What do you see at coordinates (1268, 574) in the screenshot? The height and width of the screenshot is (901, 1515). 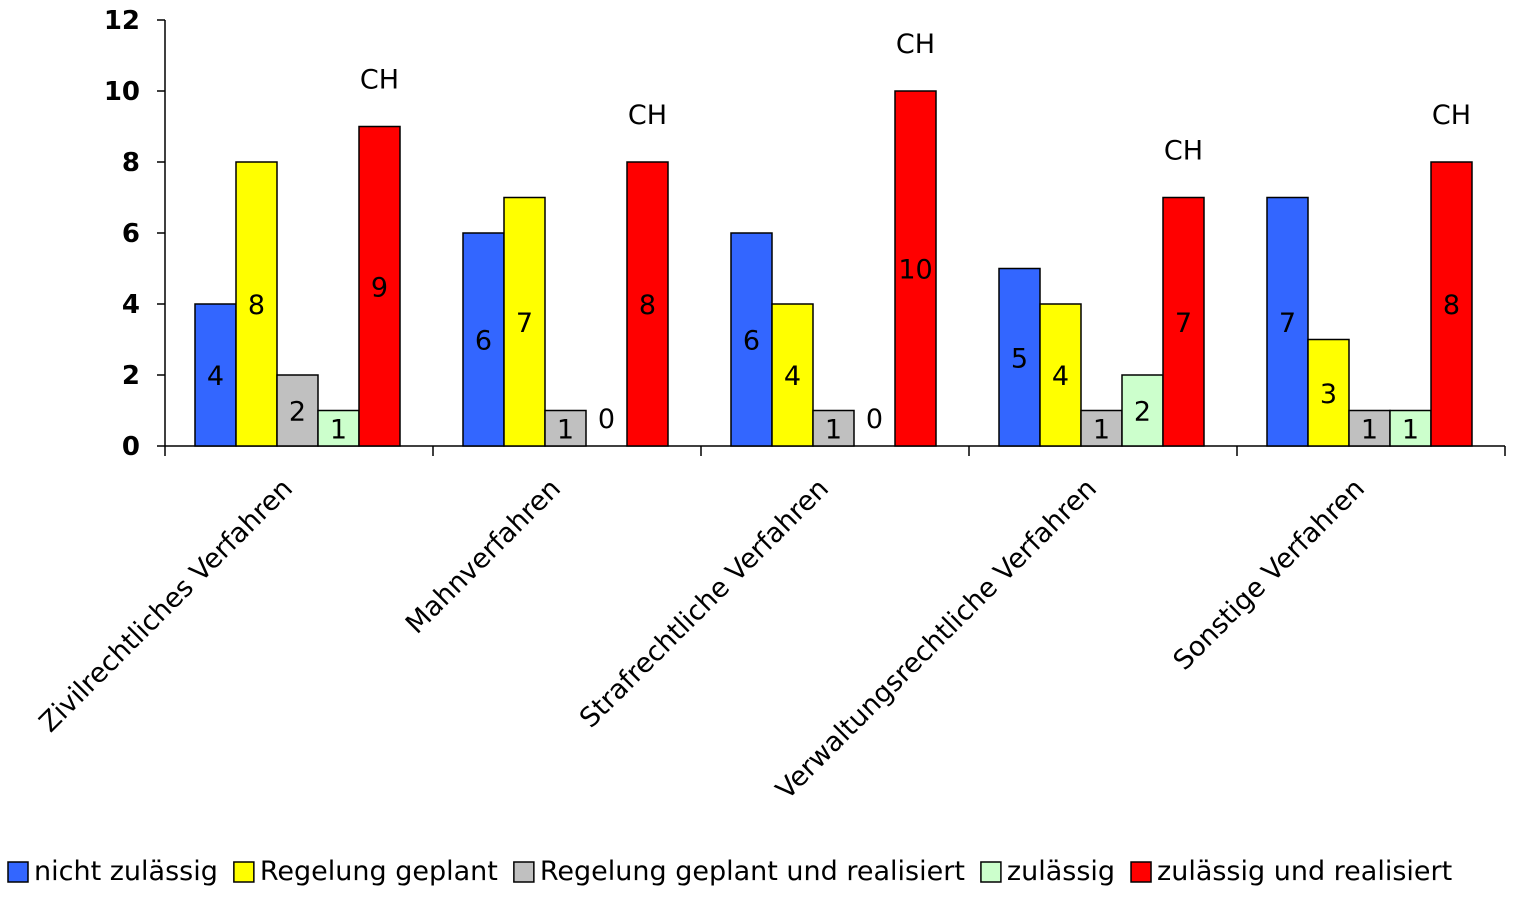 I see `x-tick-label: Sonstige Verfahren` at bounding box center [1268, 574].